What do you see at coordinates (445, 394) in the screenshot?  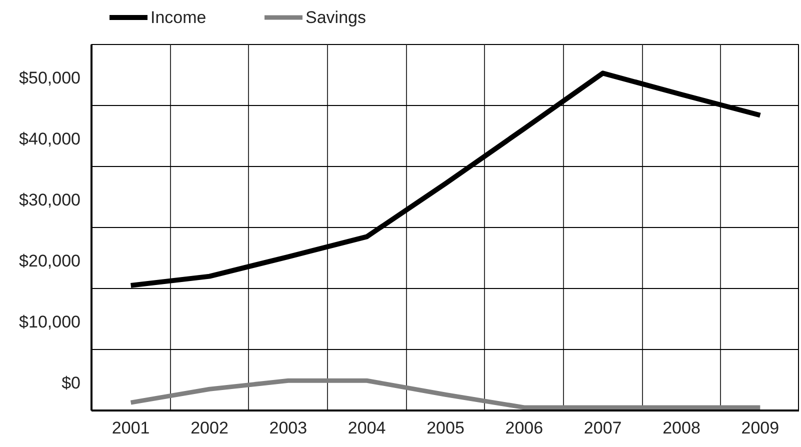 I see `line-series` at bounding box center [445, 394].